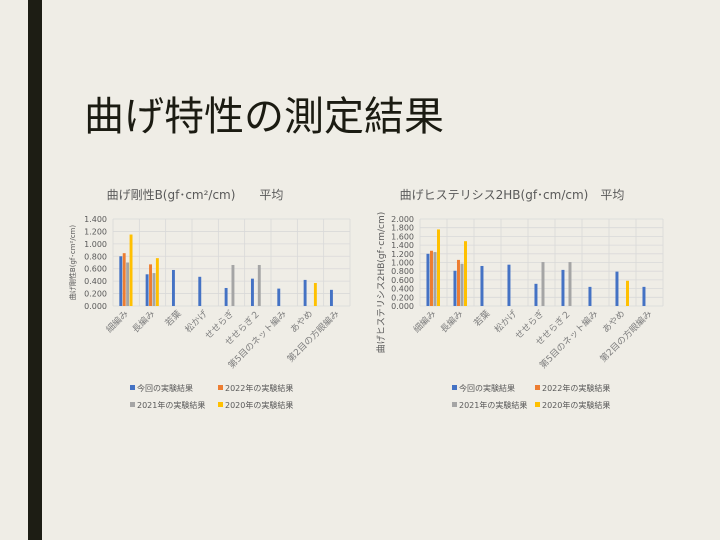 The width and height of the screenshot is (720, 540). Describe the element at coordinates (264, 117) in the screenshot. I see `slide-title: 曲げ特性の測定結果` at that location.